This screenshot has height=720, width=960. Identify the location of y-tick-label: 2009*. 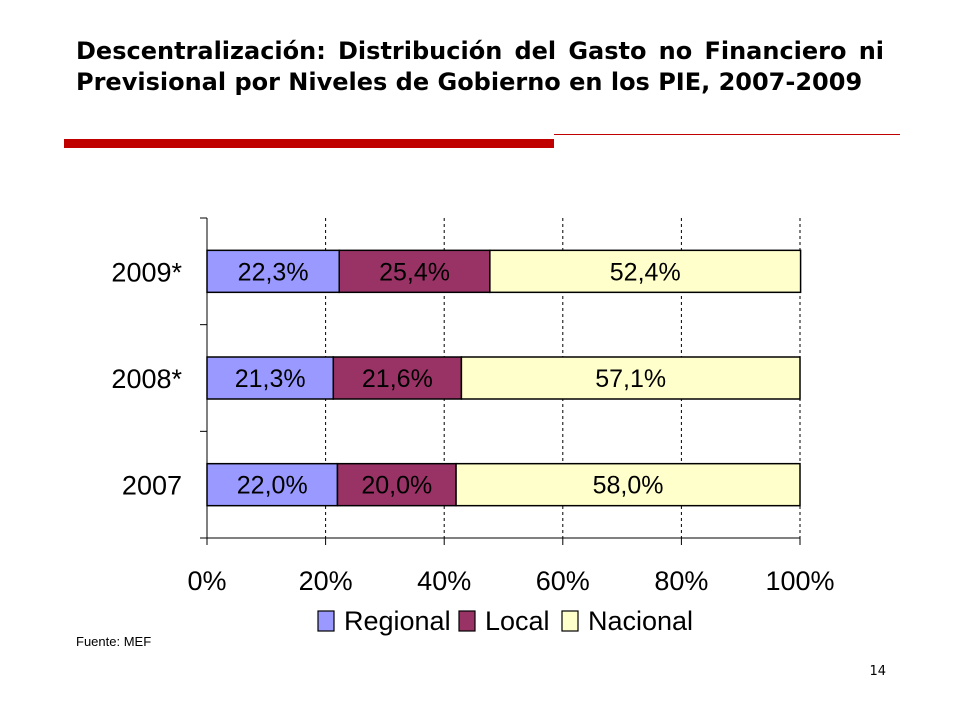
(146, 272).